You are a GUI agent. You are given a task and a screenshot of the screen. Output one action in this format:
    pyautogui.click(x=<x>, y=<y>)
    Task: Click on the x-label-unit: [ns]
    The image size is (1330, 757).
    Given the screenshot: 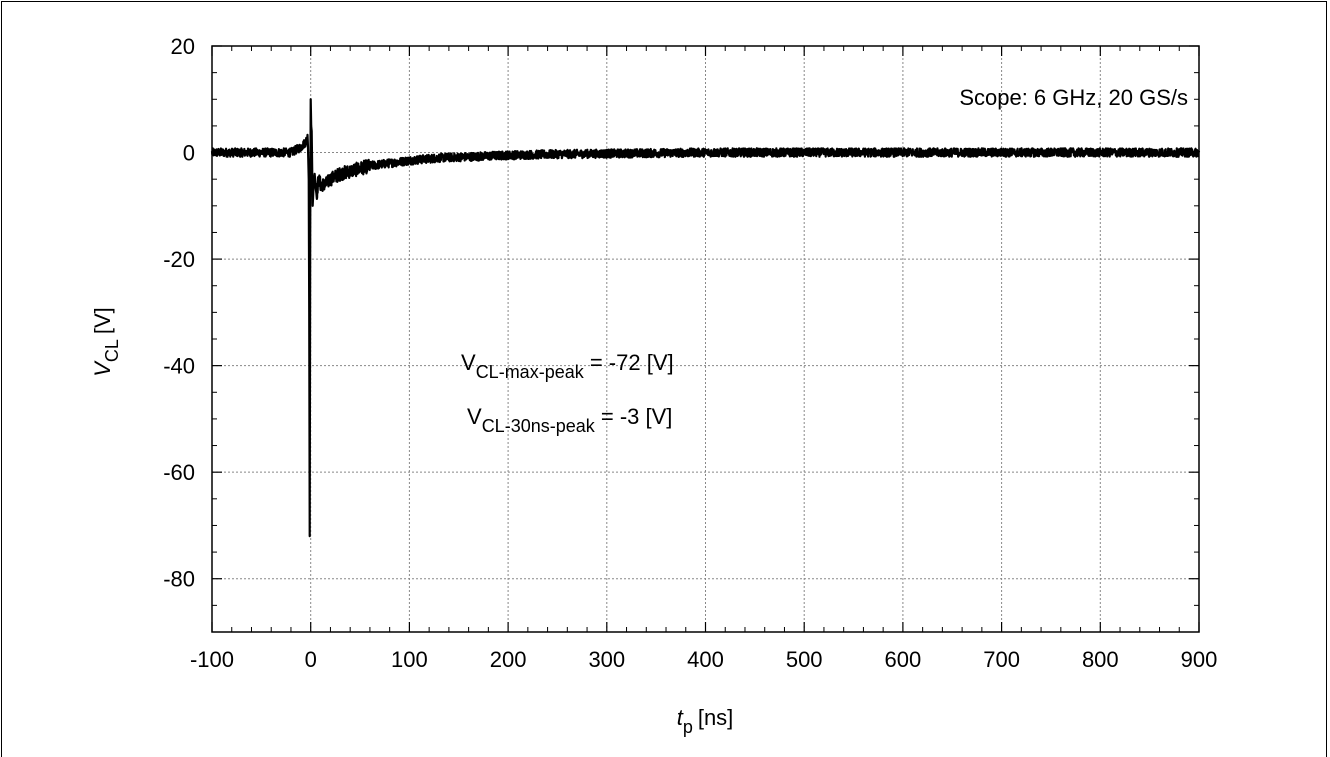 What is the action you would take?
    pyautogui.click(x=715, y=717)
    